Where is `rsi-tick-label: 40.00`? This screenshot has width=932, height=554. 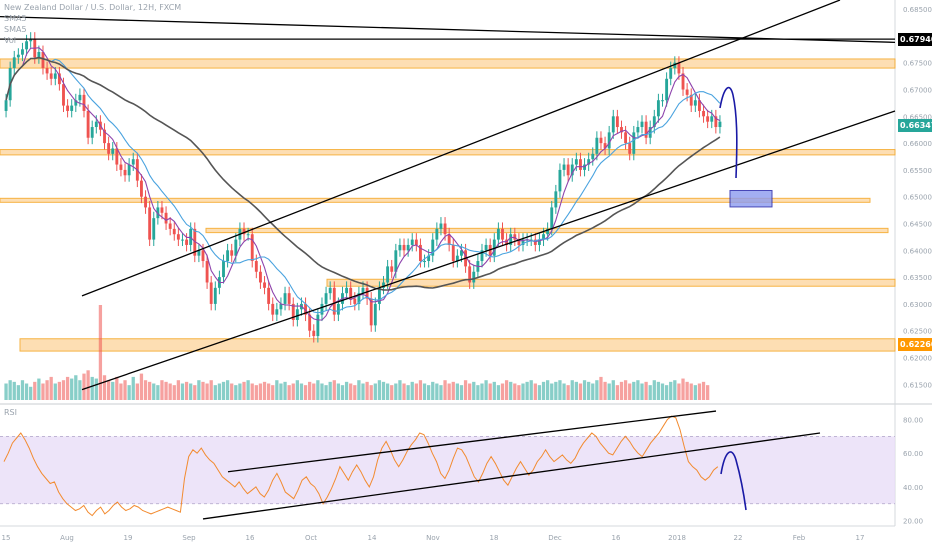
rsi-tick-label: 40.00 is located at coordinates (913, 488).